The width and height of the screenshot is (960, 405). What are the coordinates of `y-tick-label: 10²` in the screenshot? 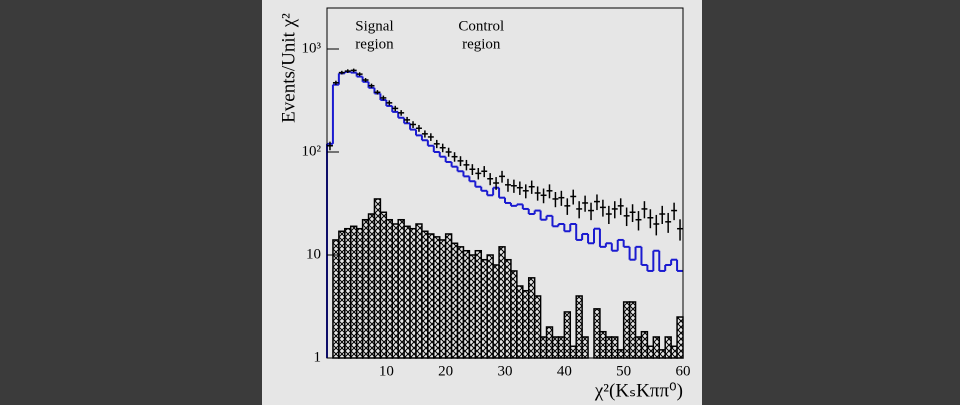 It's located at (312, 151).